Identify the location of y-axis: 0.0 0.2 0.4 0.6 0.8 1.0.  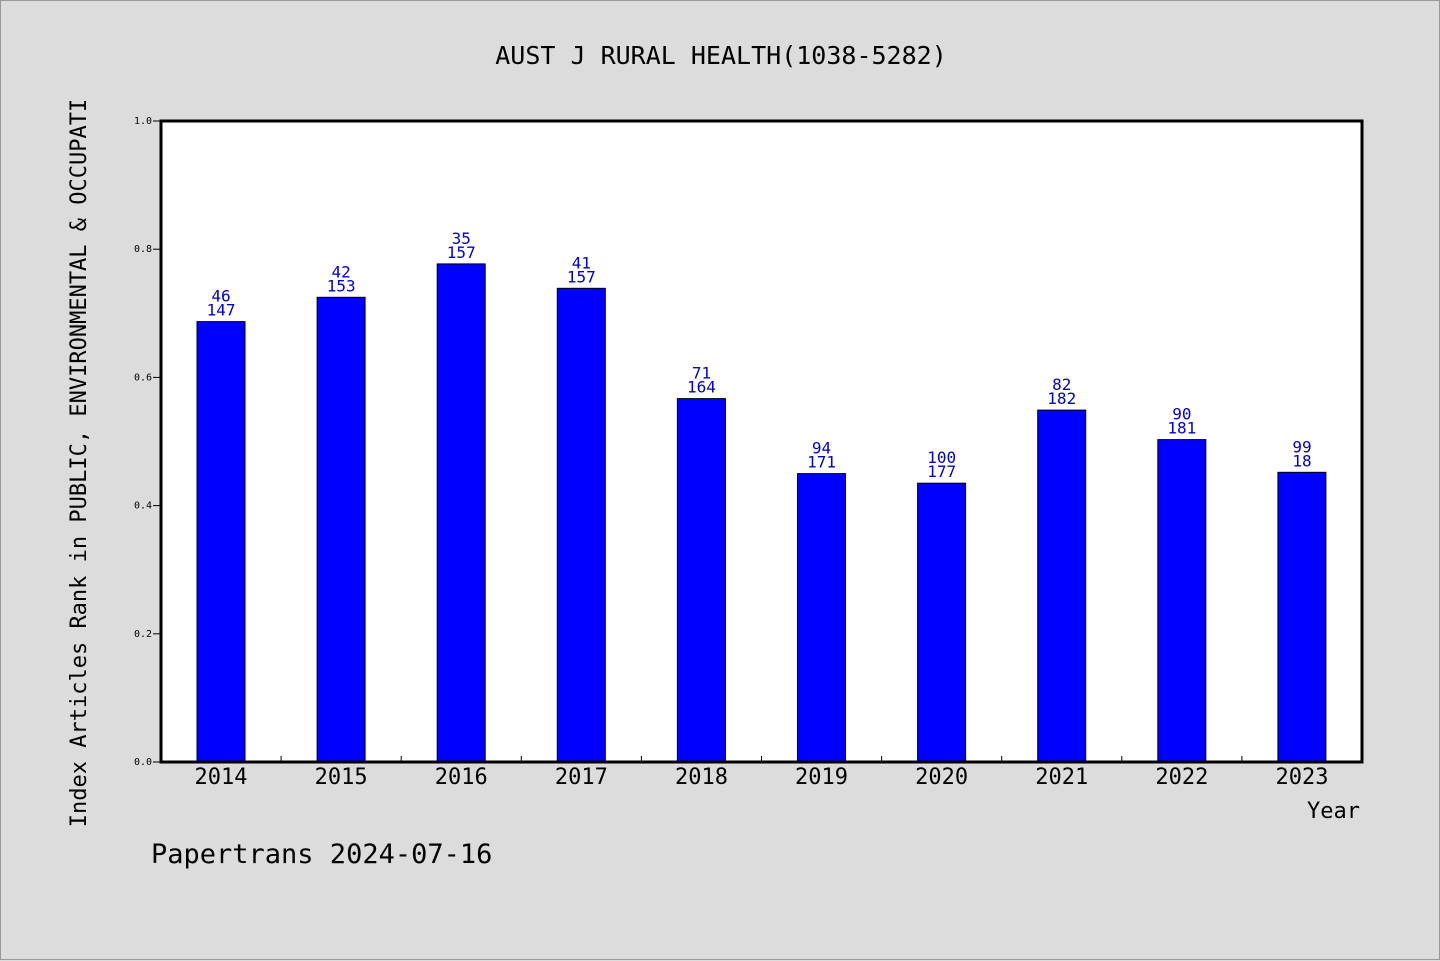
(147, 442).